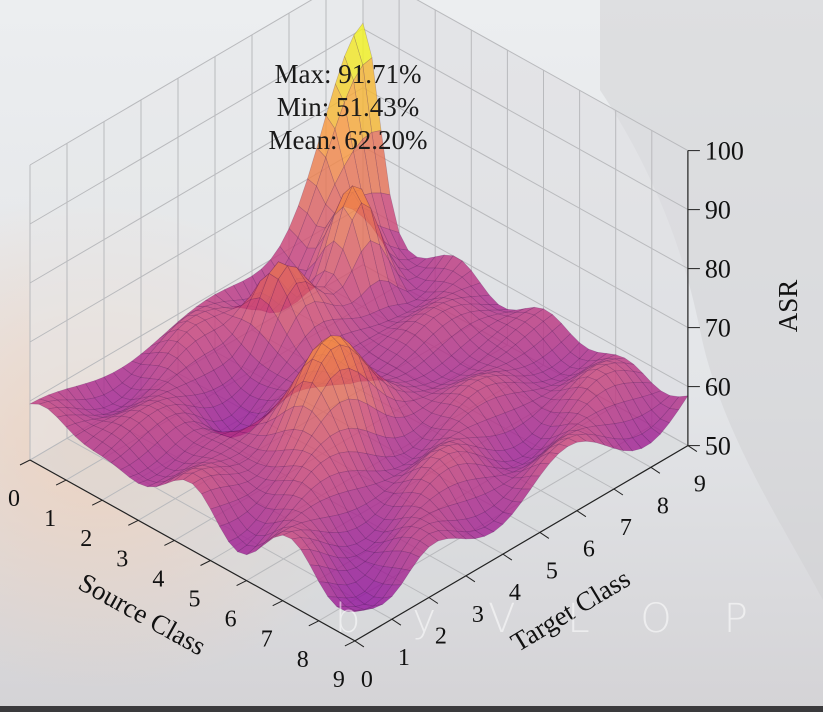 The width and height of the screenshot is (823, 712). I want to click on x-tick-label: 5, so click(195, 600).